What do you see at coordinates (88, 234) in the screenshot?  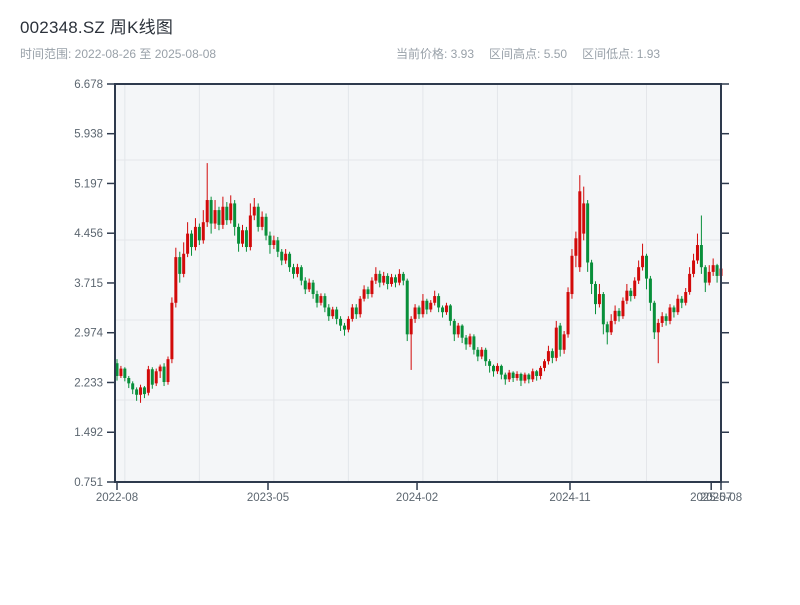 I see `y-tick-label: 4.456` at bounding box center [88, 234].